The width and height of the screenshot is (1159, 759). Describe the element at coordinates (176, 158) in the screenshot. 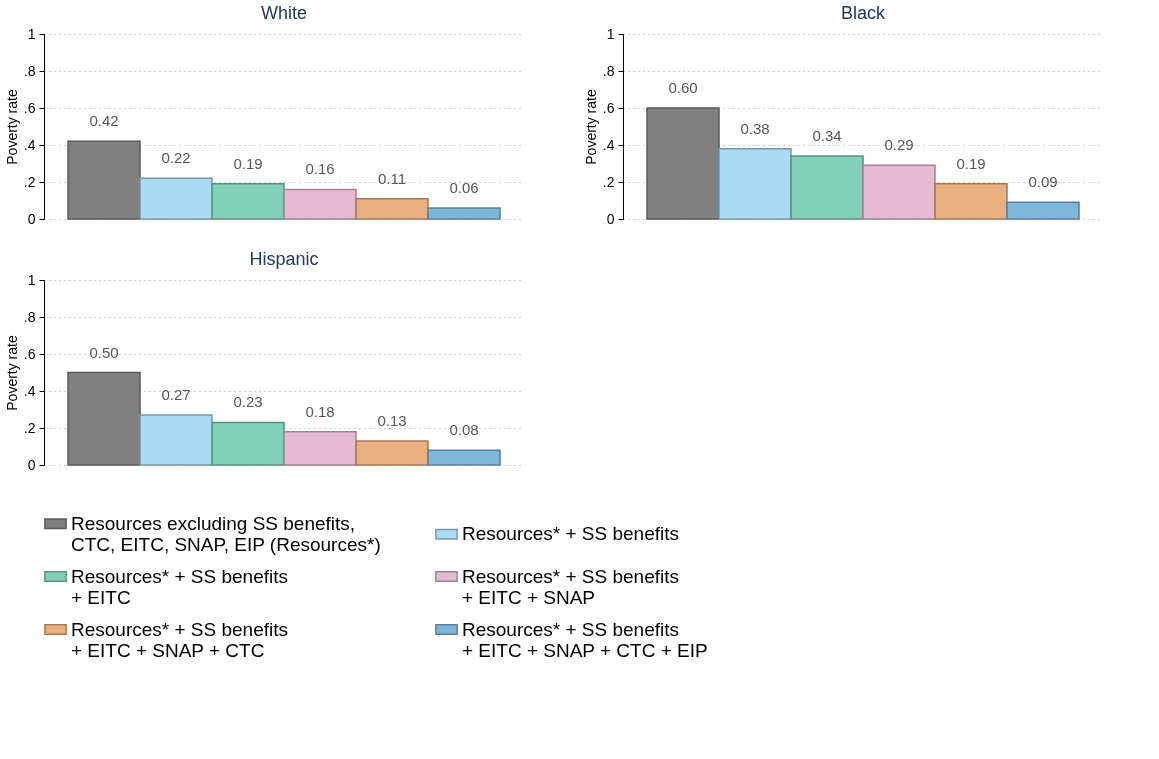

I see `data-label: 0.22` at that location.